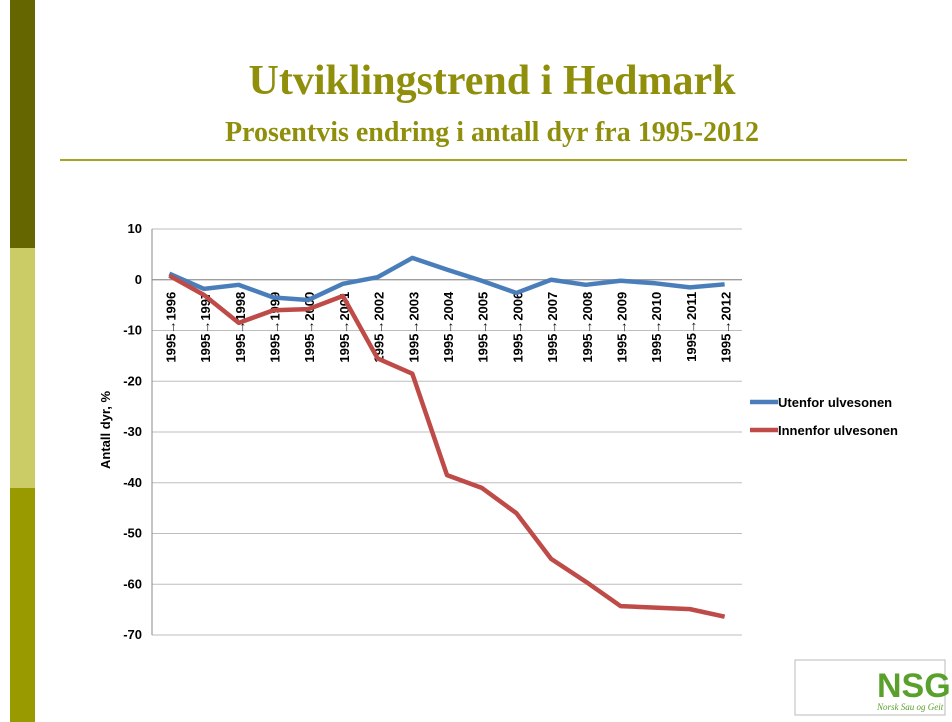 This screenshot has width=952, height=722. I want to click on y-tick-label: -20, so click(132, 380).